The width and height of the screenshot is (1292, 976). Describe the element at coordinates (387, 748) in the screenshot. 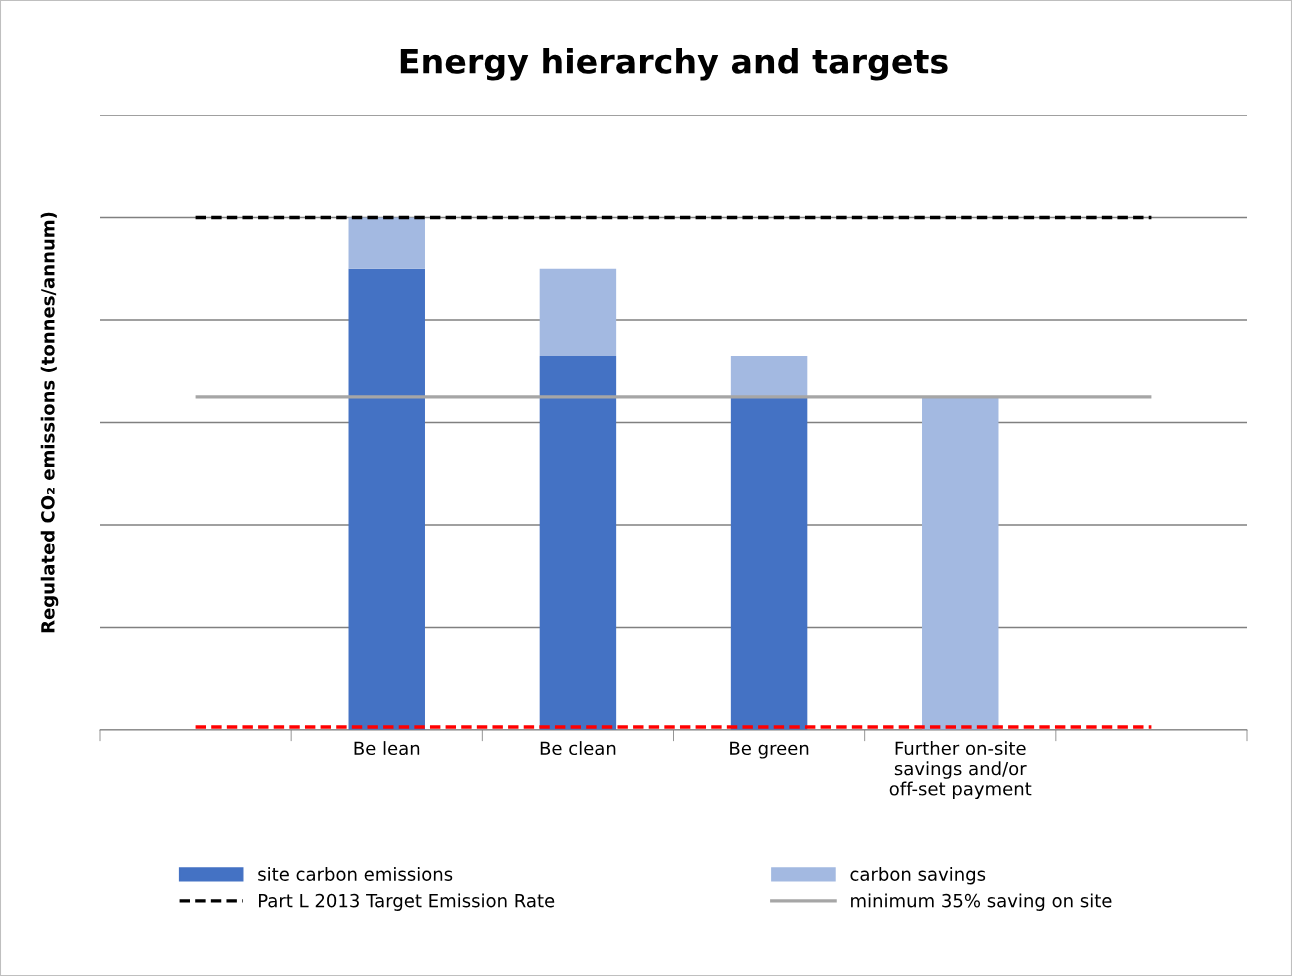

I see `x-tick-label: Be lean` at that location.